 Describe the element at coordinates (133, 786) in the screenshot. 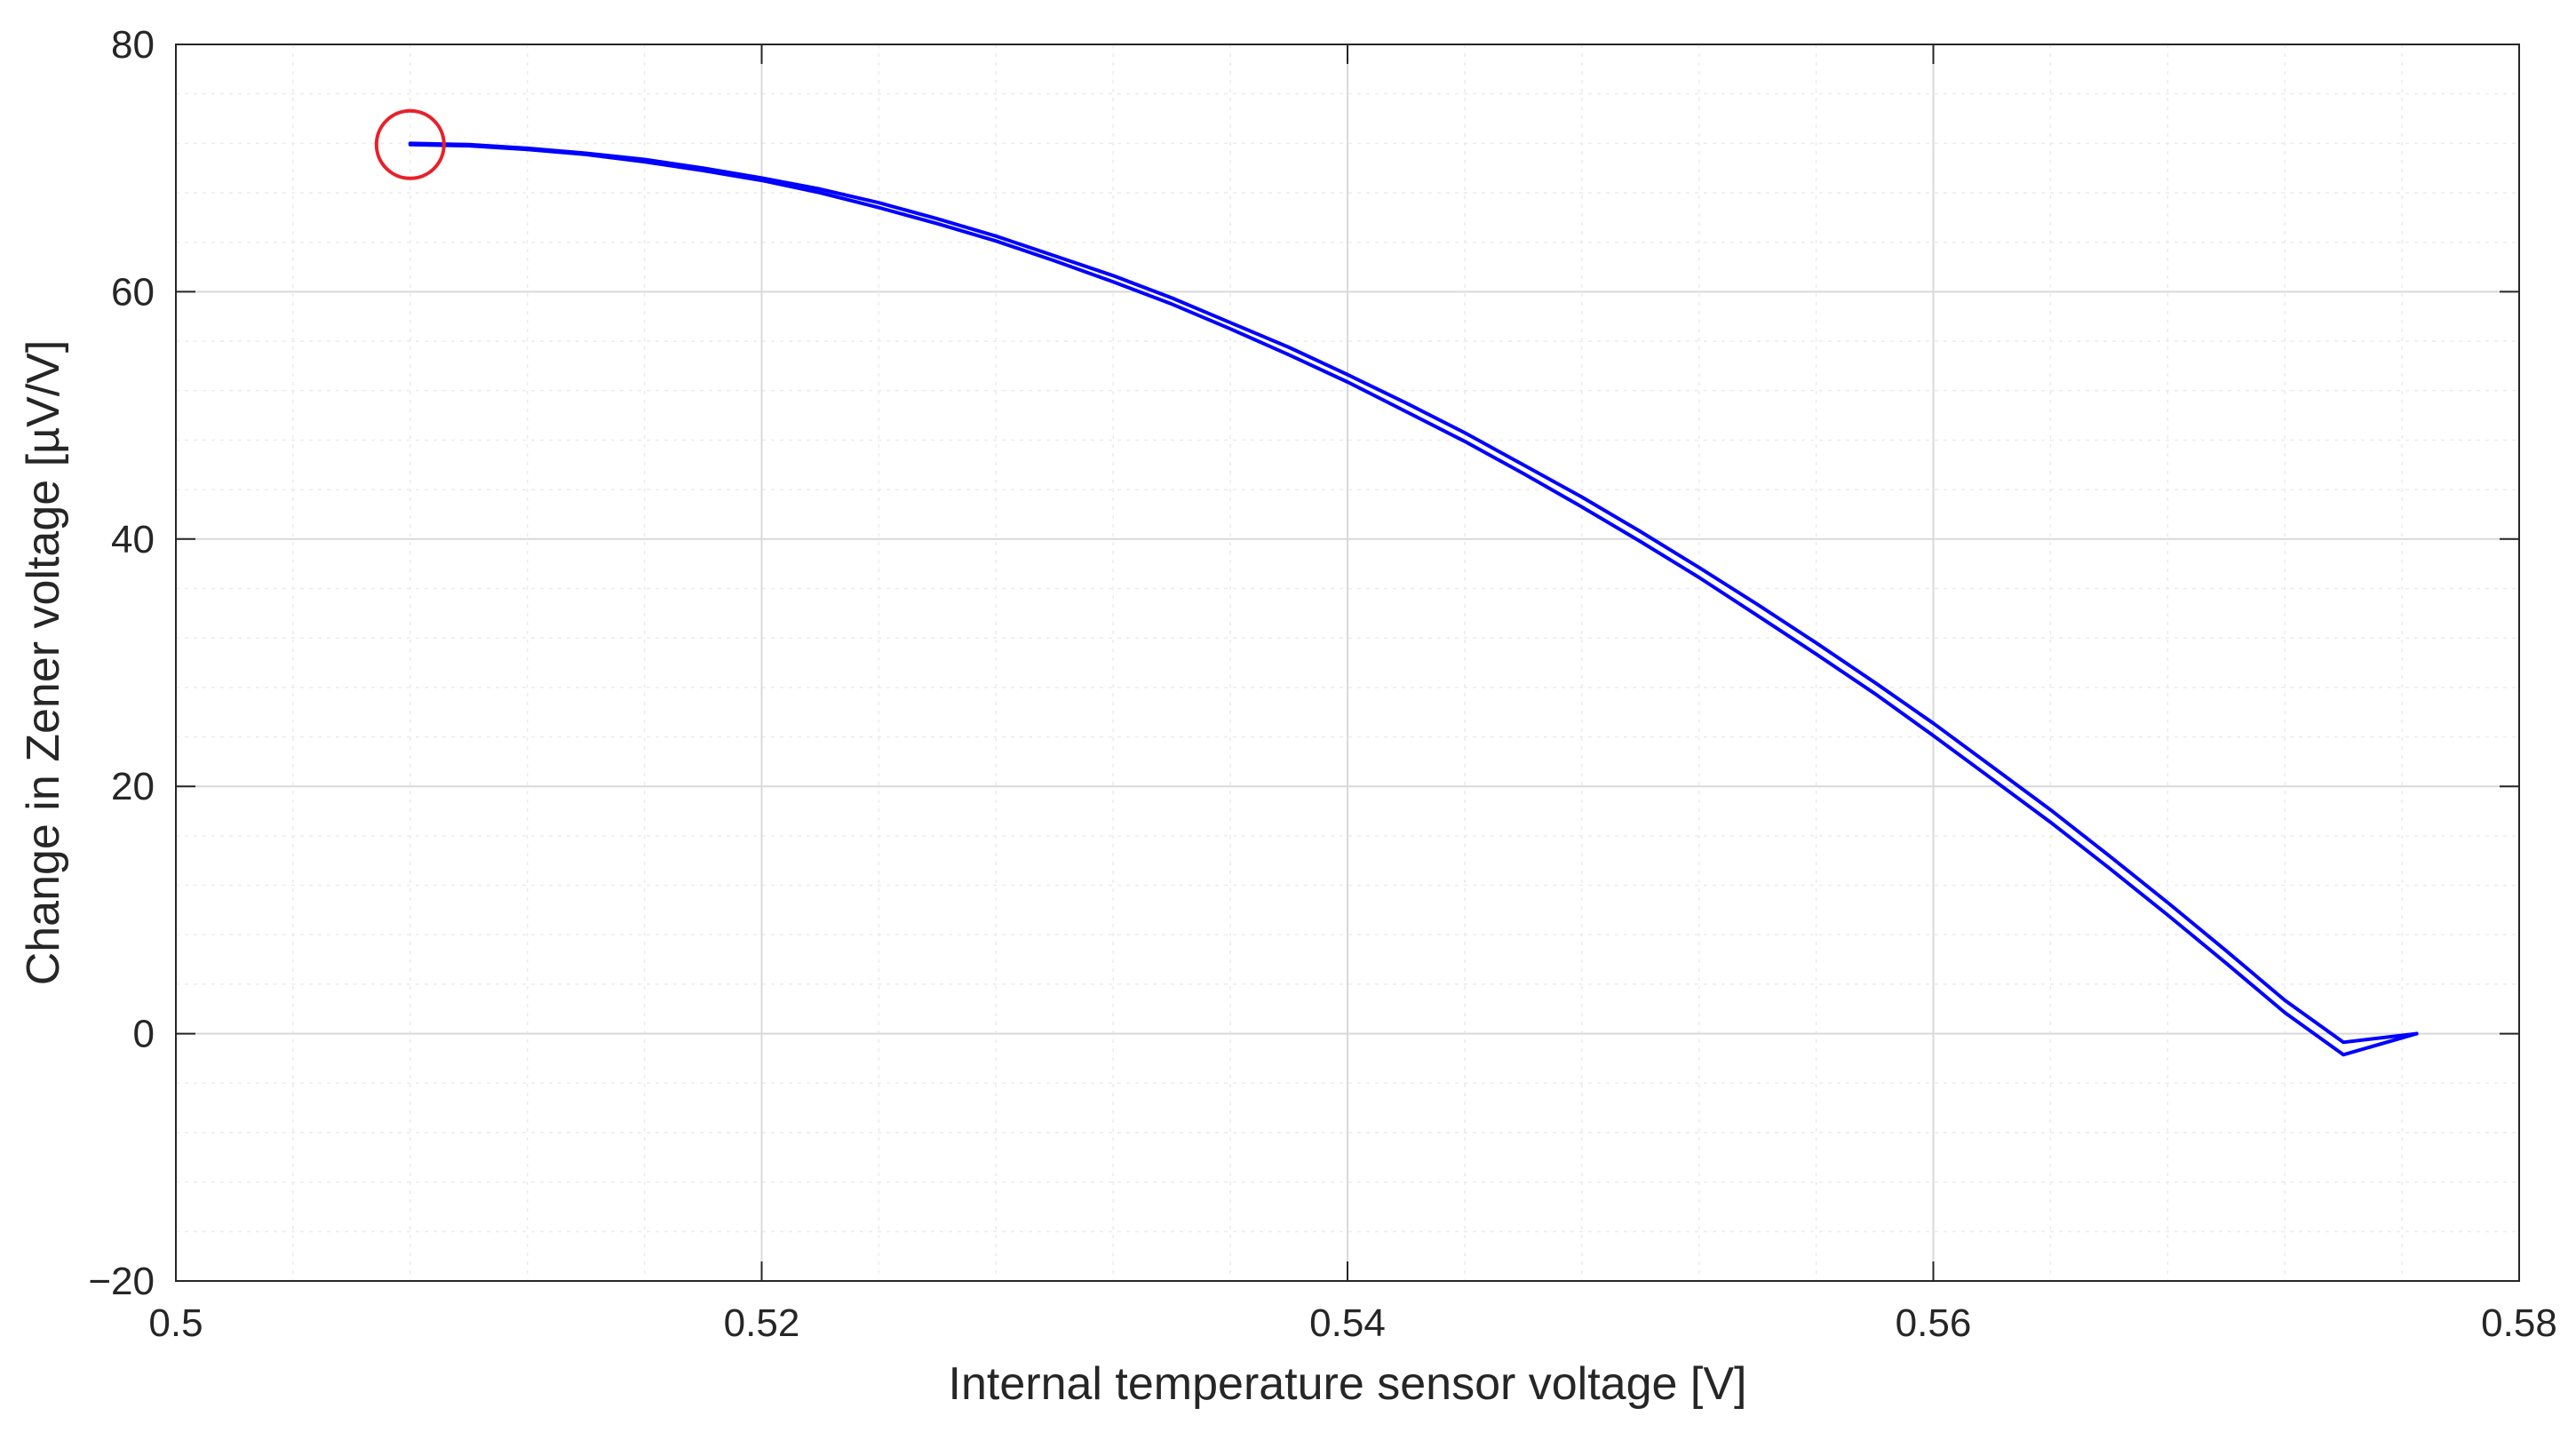

I see `y-tick-label: 20` at that location.